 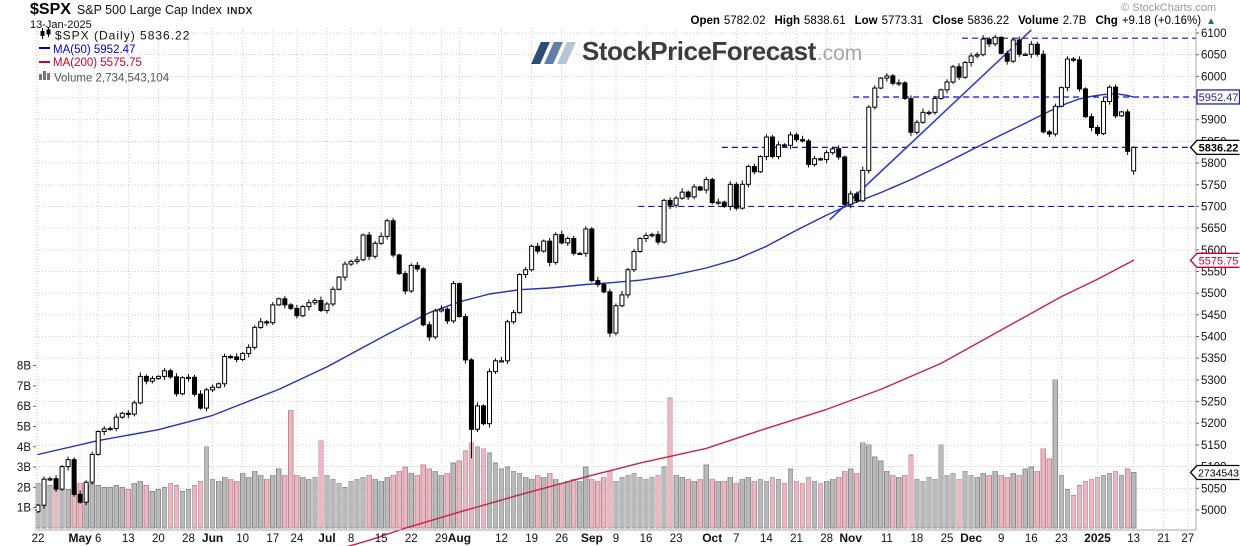 I want to click on date-tick-label: 29, so click(x=441, y=539).